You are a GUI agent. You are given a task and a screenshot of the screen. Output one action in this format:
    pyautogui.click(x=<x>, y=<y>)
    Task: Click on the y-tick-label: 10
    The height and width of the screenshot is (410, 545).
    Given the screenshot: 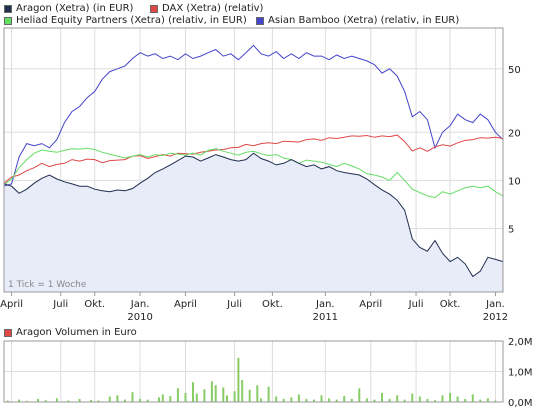 What is the action you would take?
    pyautogui.click(x=514, y=181)
    